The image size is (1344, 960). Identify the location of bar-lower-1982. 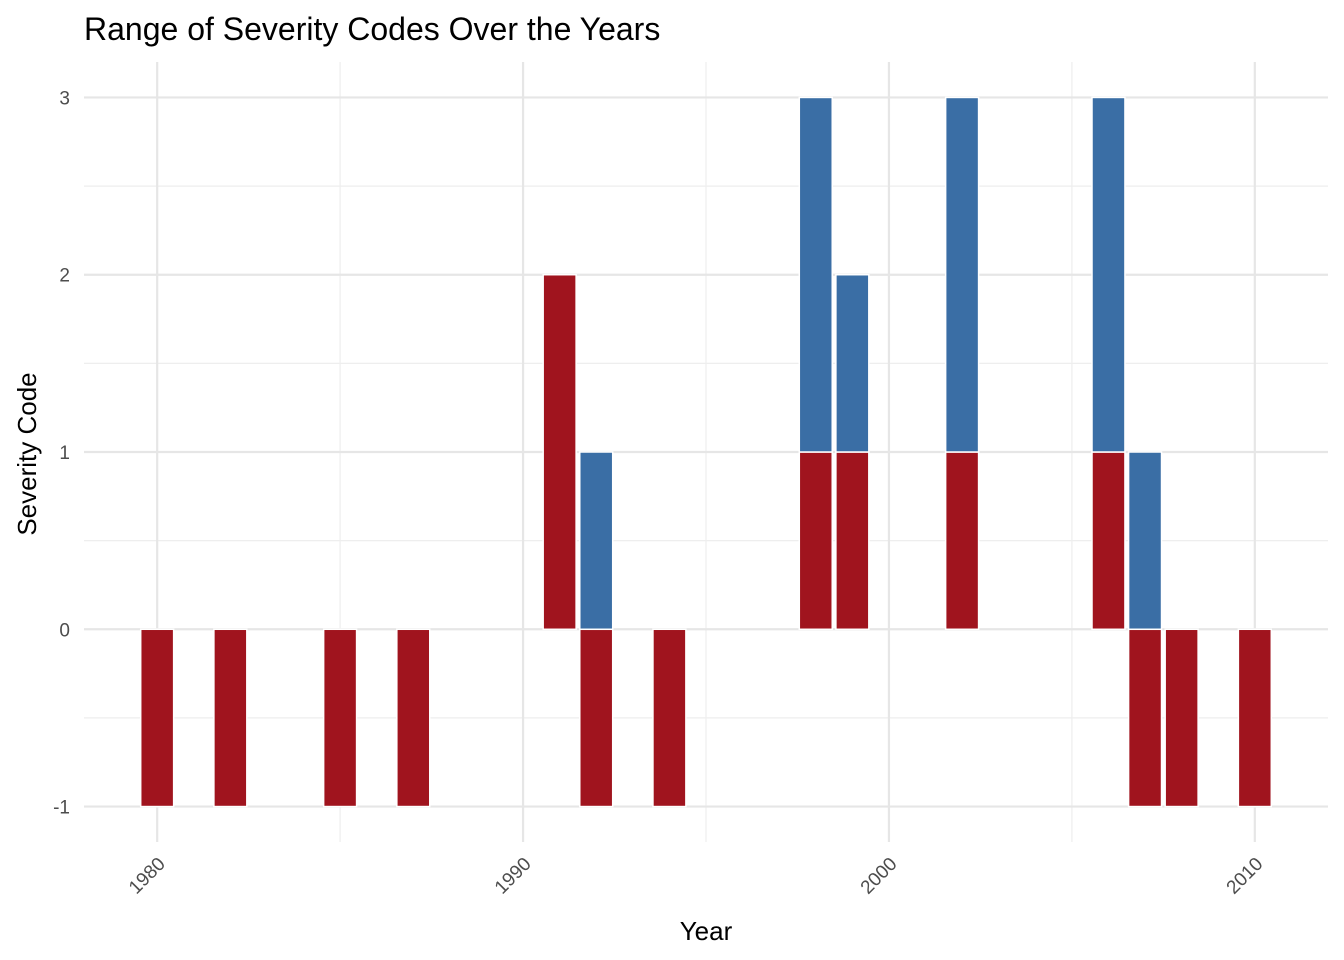
(230, 718).